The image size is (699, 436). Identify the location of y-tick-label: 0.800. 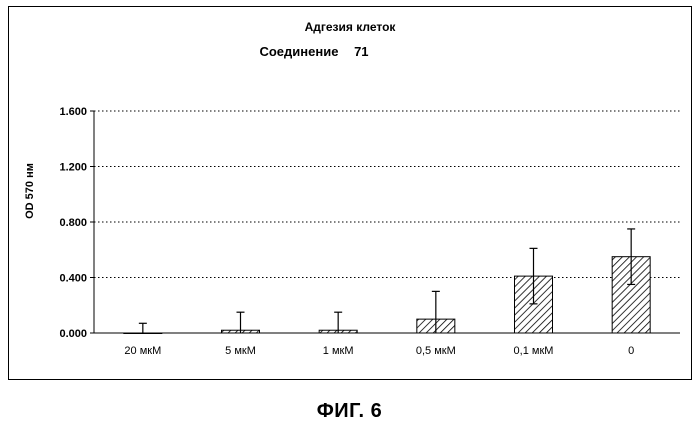
(73, 223).